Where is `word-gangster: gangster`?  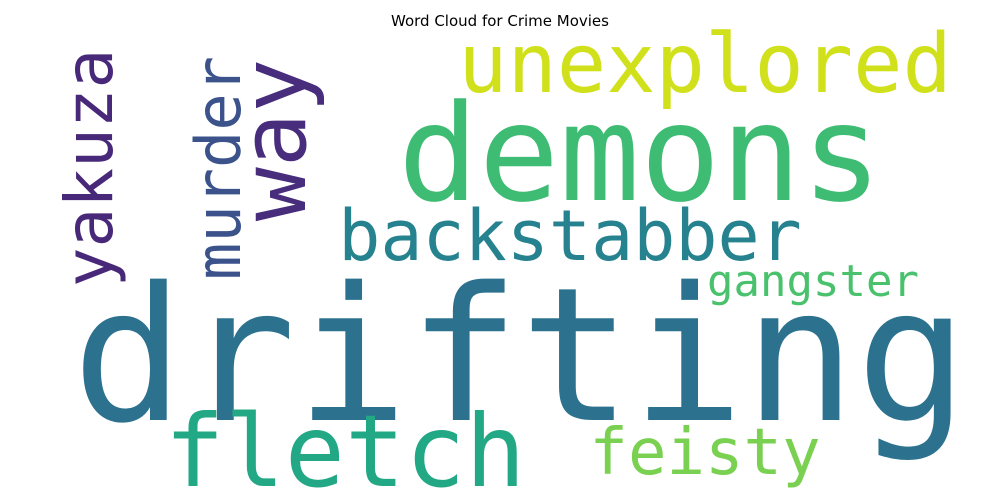
word-gangster: gangster is located at coordinates (813, 281).